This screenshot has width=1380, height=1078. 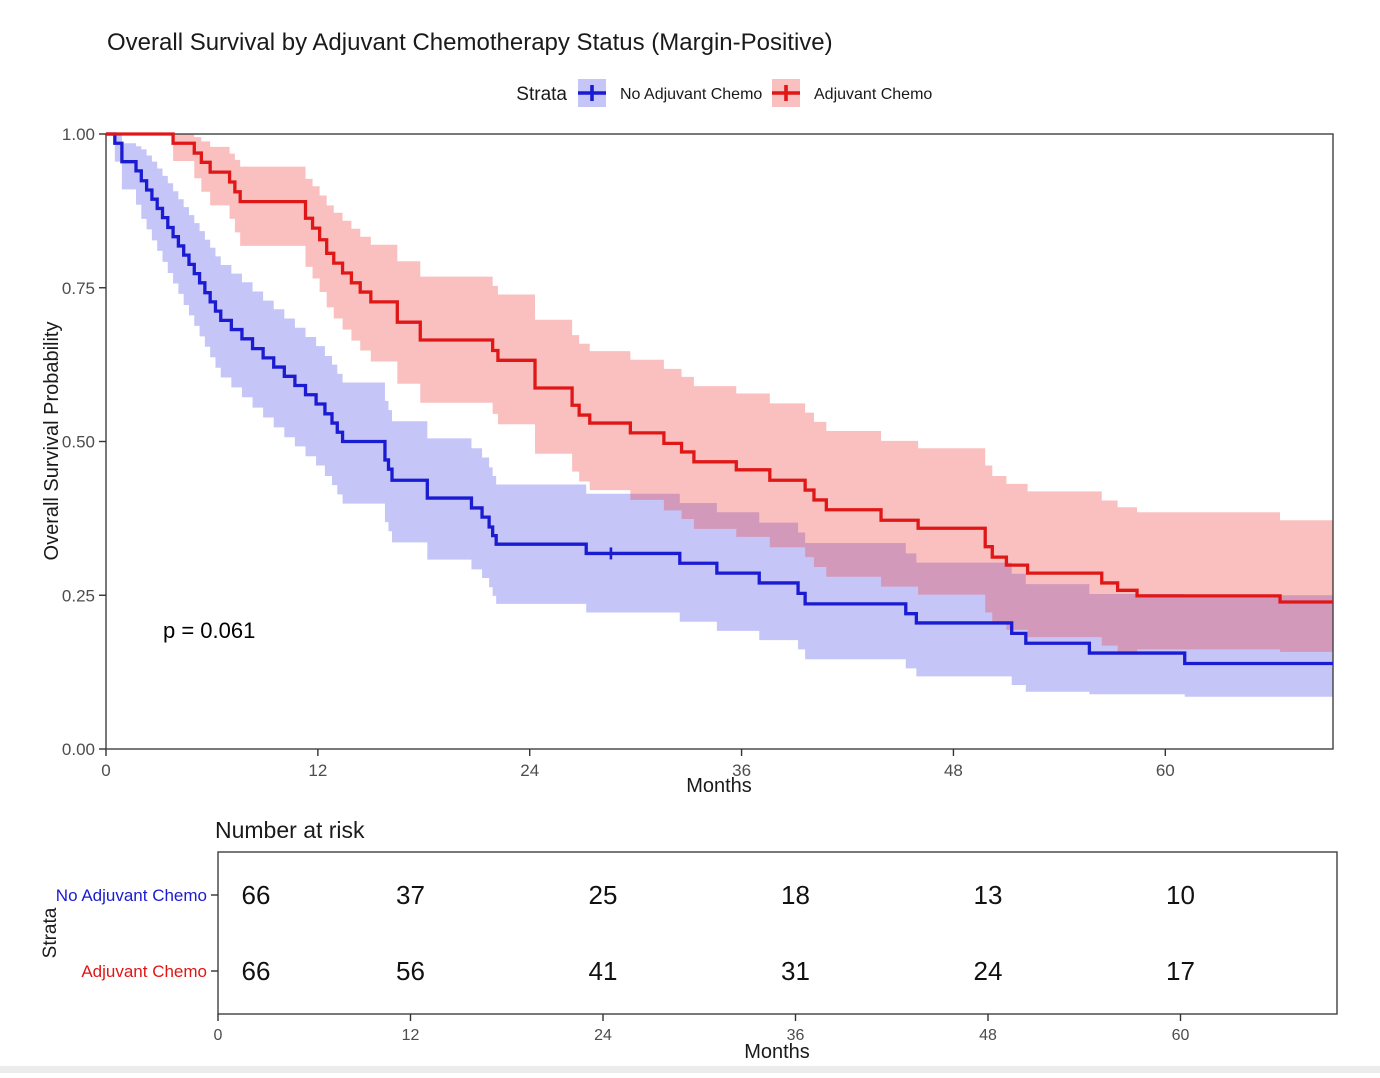 What do you see at coordinates (209, 630) in the screenshot?
I see `p-value-annotation: p = 0.061` at bounding box center [209, 630].